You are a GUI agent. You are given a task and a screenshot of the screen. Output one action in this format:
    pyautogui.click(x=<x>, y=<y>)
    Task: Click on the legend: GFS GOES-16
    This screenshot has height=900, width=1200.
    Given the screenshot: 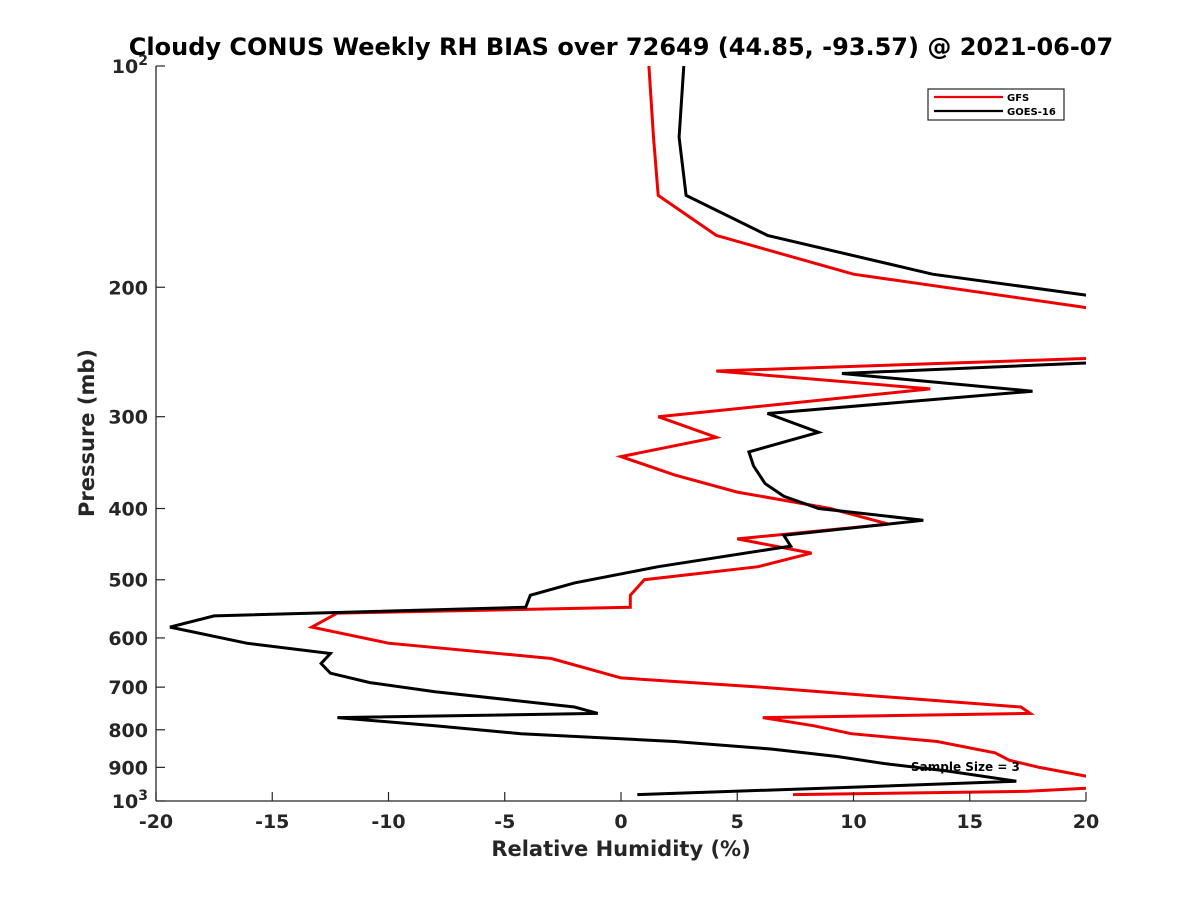 What is the action you would take?
    pyautogui.click(x=996, y=104)
    